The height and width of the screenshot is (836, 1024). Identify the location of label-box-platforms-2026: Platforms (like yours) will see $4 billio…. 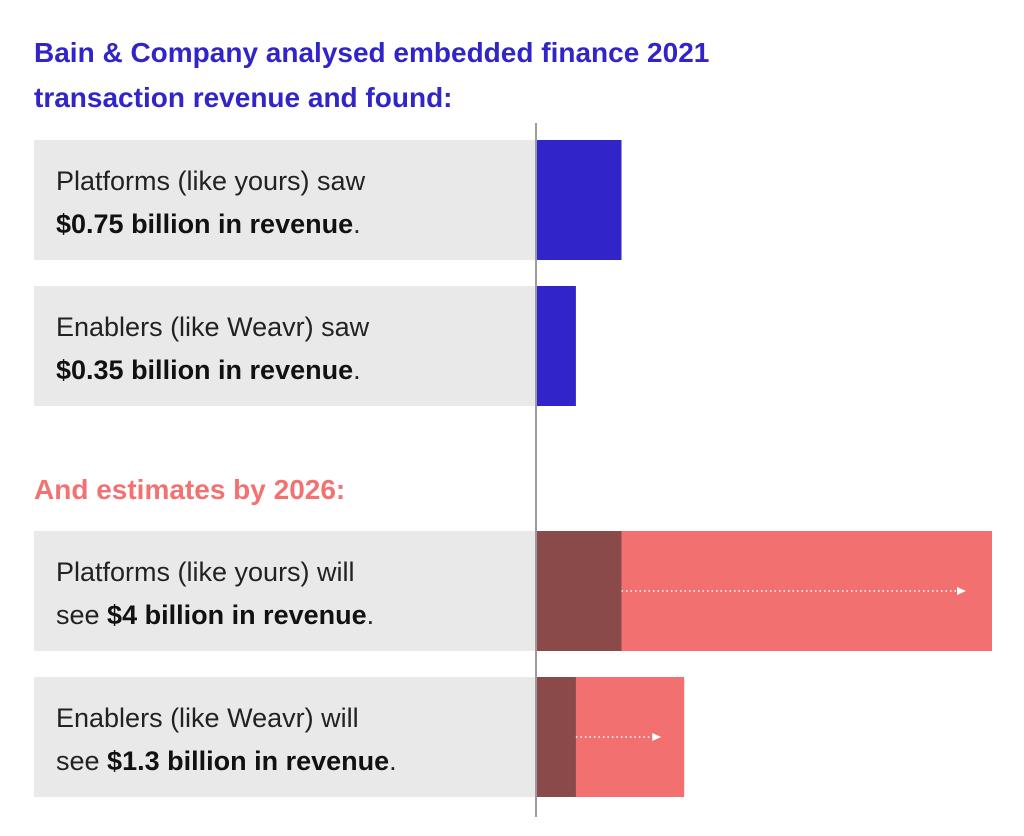
(284, 591).